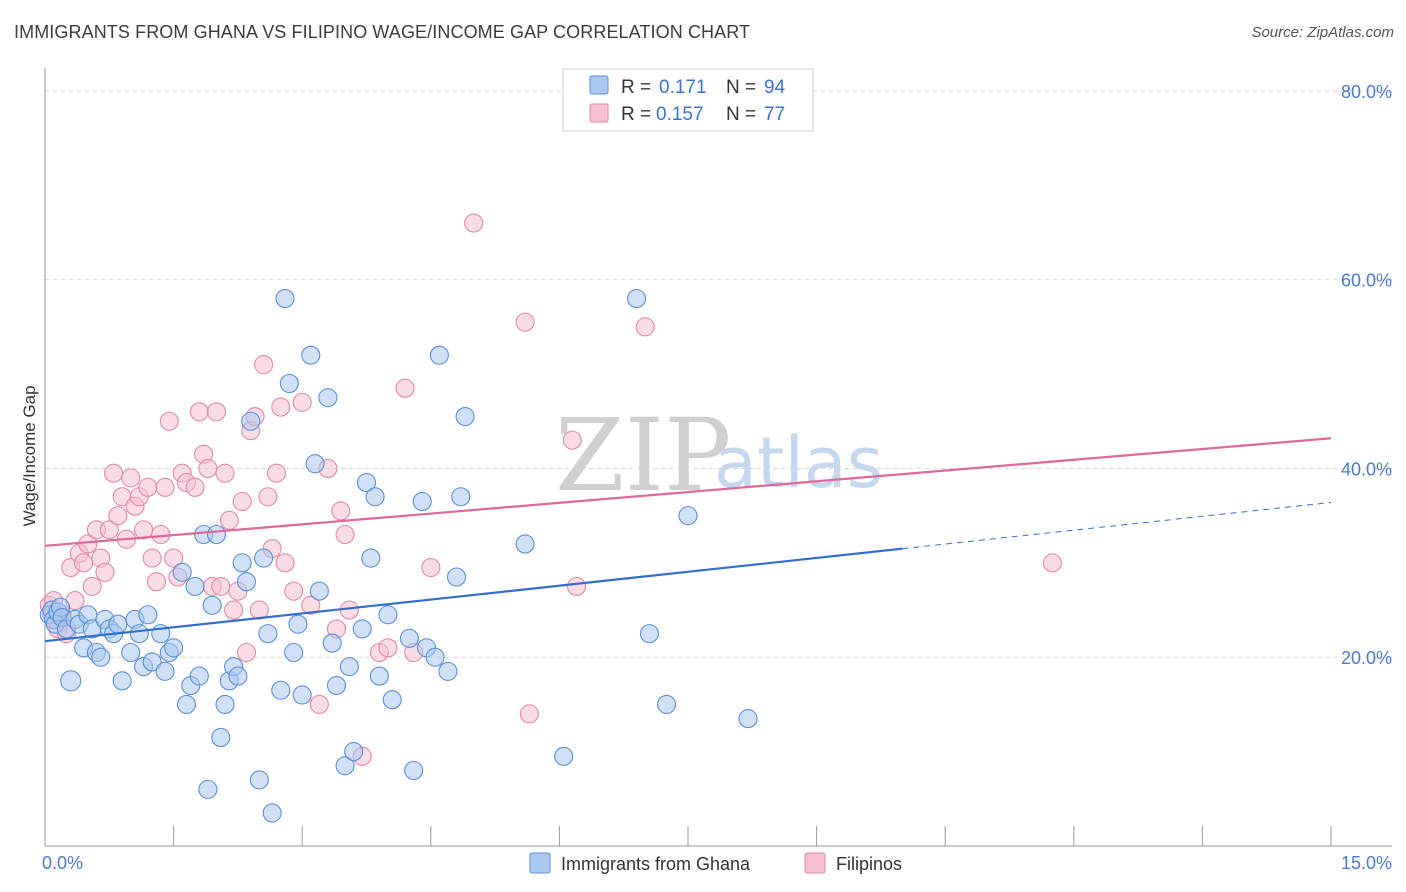  I want to click on ghana-trend-line, so click(473, 595).